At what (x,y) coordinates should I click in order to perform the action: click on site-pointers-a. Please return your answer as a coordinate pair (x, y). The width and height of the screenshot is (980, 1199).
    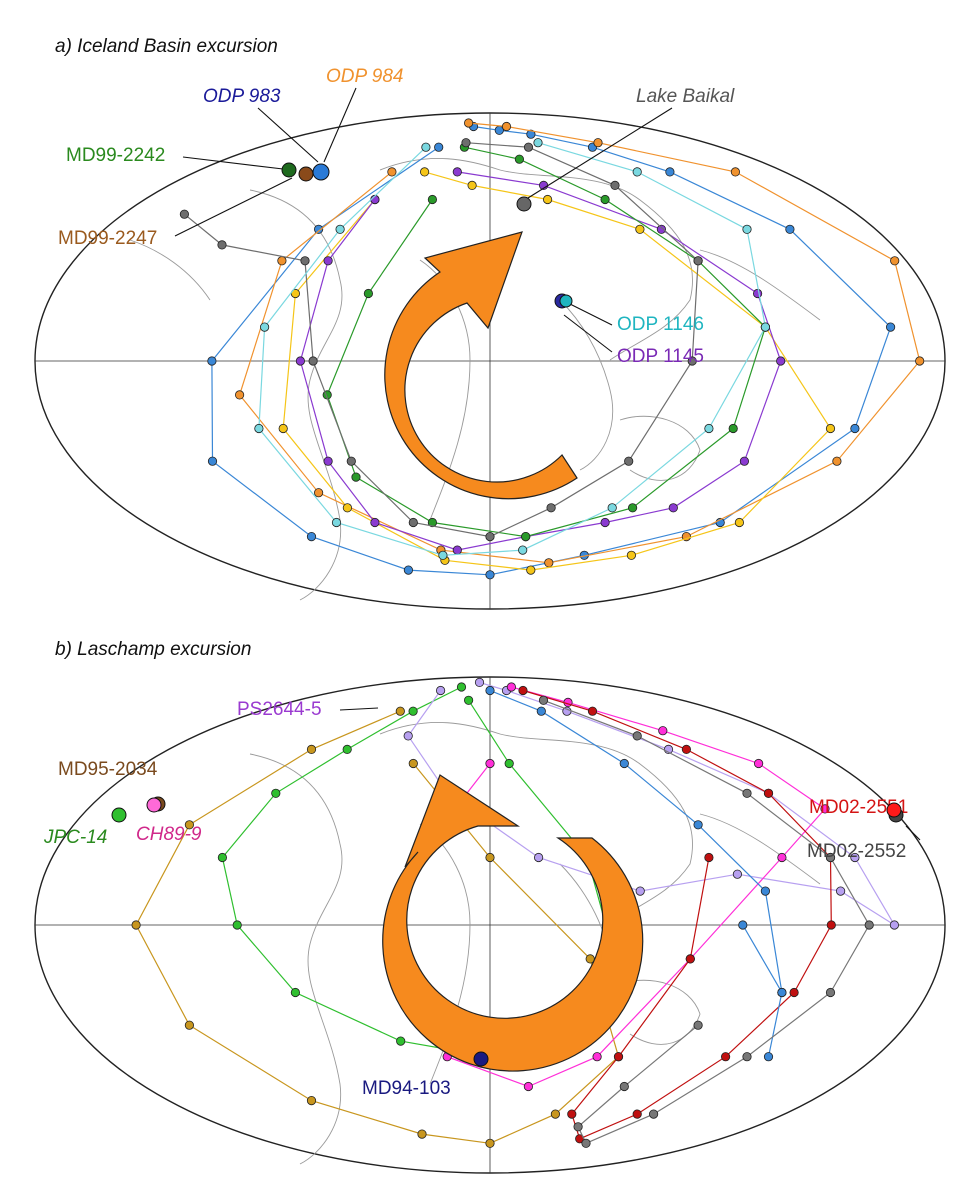
    Looking at the image, I should click on (423, 220).